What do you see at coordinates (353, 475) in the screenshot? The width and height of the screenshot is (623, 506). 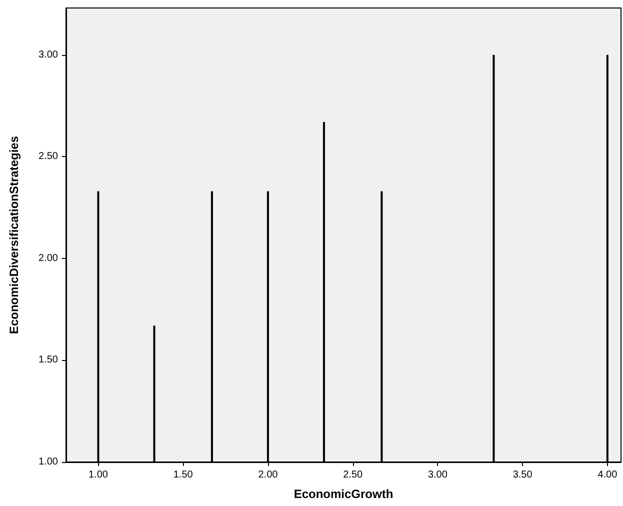 I see `x-tick-label: 2.50` at bounding box center [353, 475].